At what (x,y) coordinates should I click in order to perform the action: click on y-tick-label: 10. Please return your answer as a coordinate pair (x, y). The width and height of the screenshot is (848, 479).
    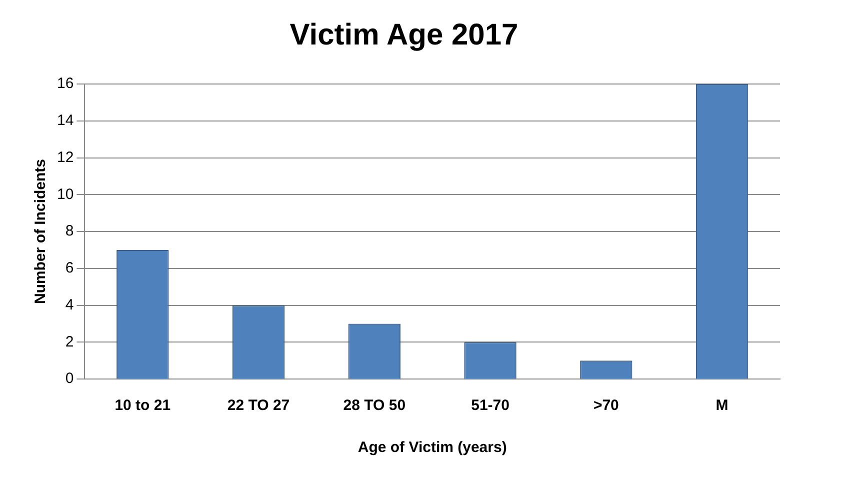
    Looking at the image, I should click on (65, 194).